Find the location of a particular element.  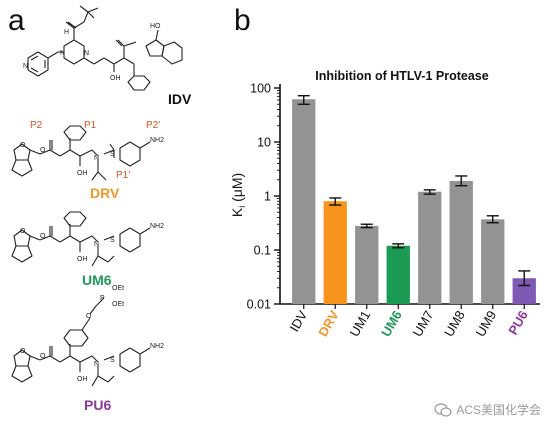

site-label-p2prime: P2′ is located at coordinates (153, 125).